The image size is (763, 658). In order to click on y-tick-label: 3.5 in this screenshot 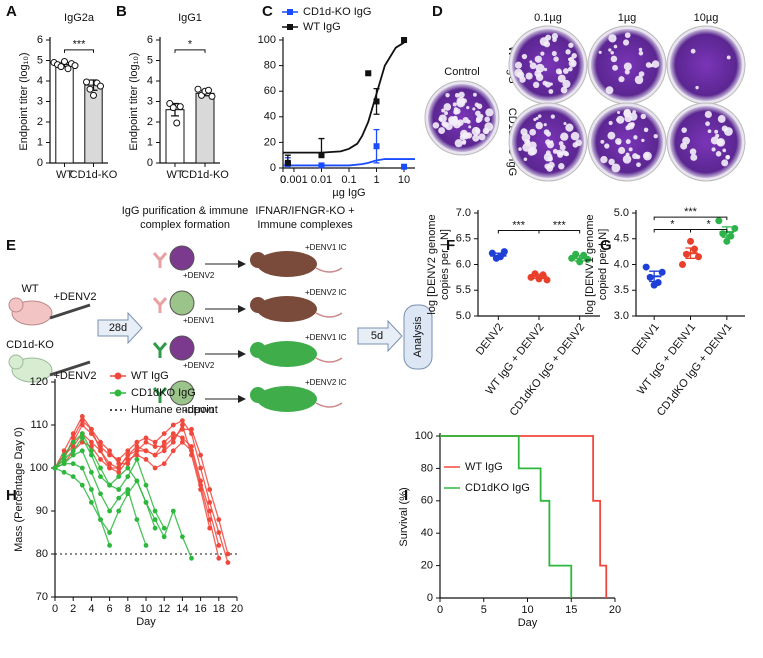, I will do `click(621, 290)`.